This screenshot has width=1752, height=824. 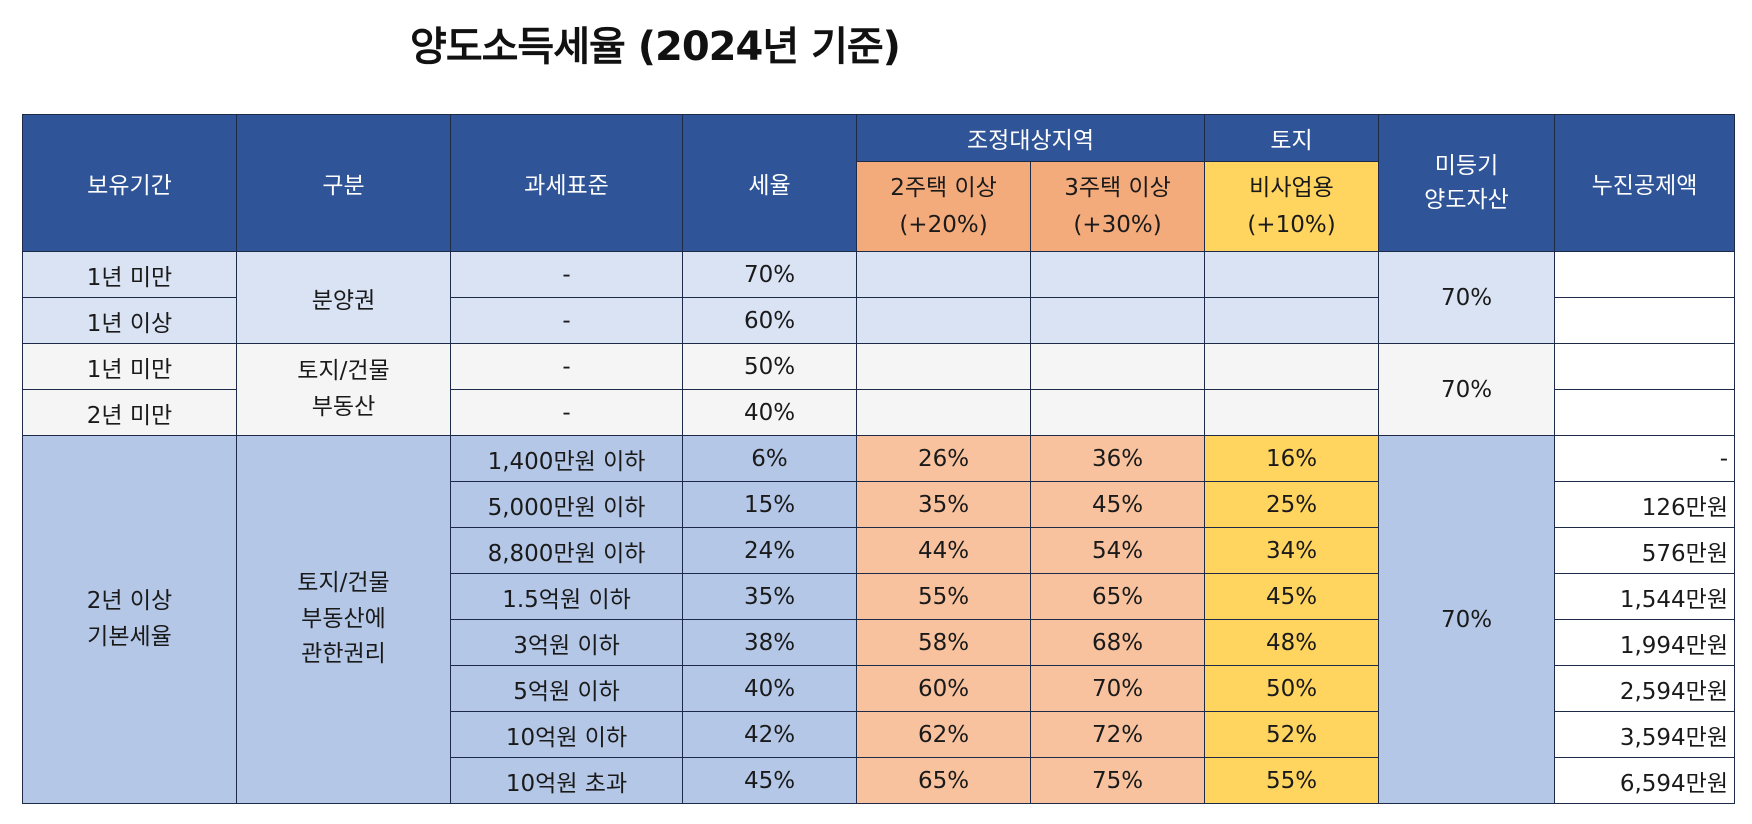 I want to click on basic-category-line3: 관한권리, so click(x=343, y=654).